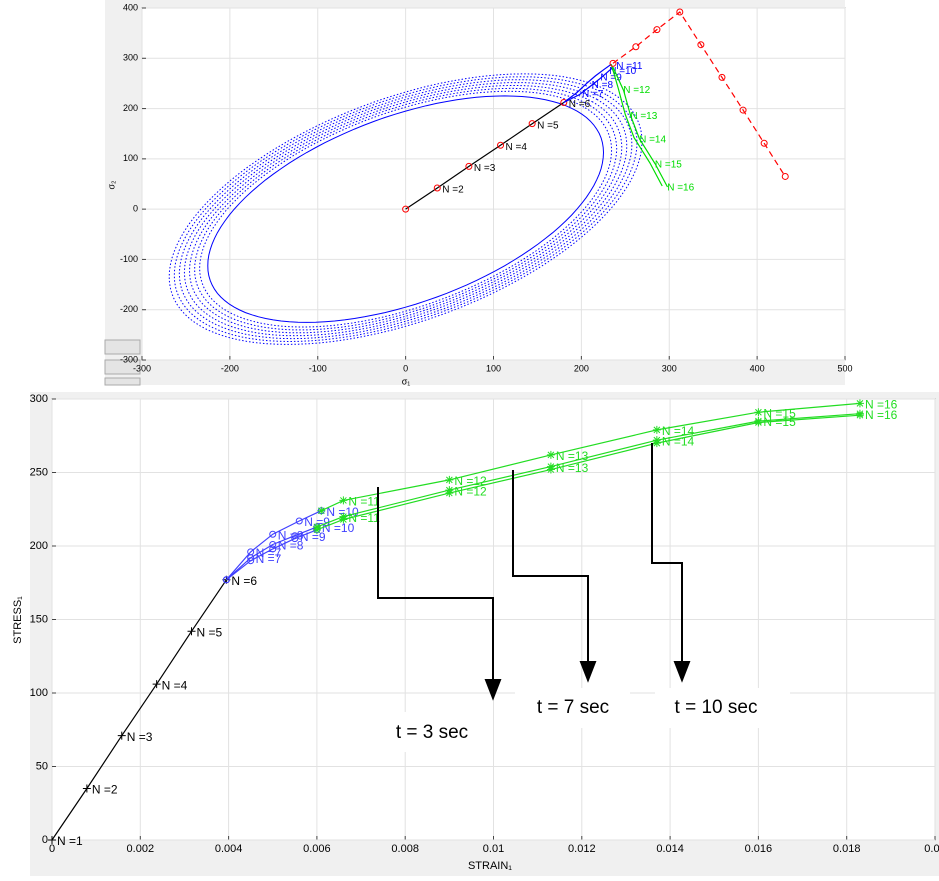 This screenshot has width=939, height=881. What do you see at coordinates (18, 620) in the screenshot?
I see `y-axis-label: STRESS₁` at bounding box center [18, 620].